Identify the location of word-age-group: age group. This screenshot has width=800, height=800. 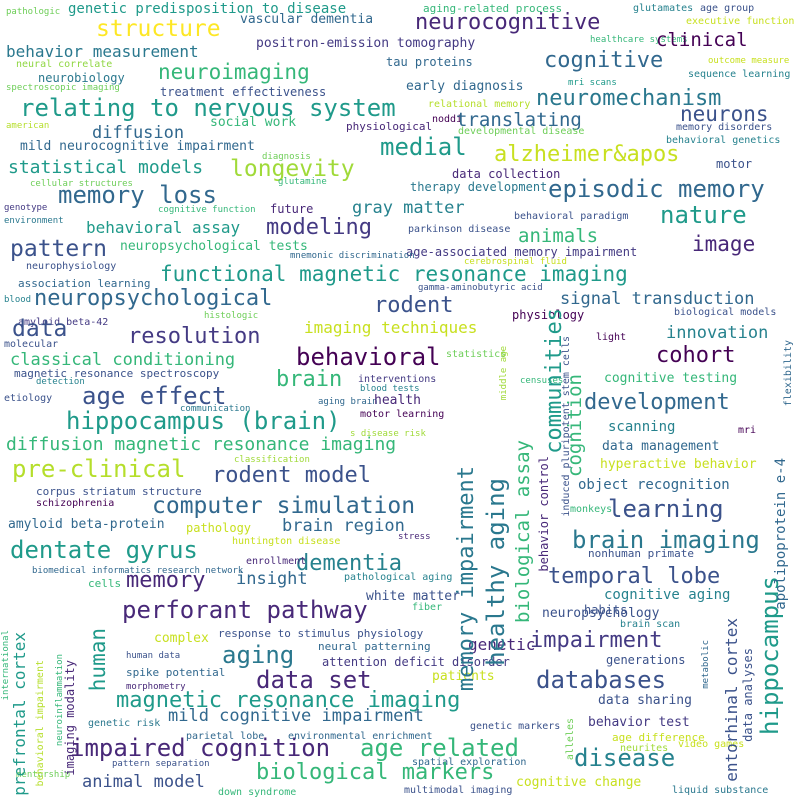
(727, 8).